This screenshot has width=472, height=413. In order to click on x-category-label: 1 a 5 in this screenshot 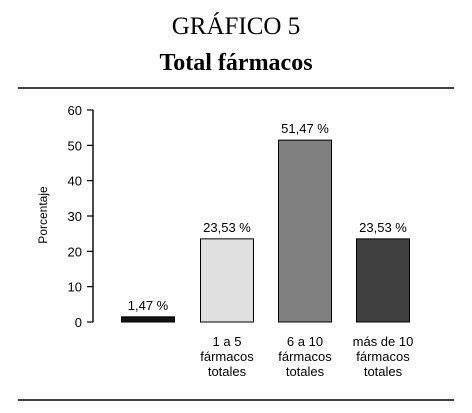, I will do `click(227, 341)`.